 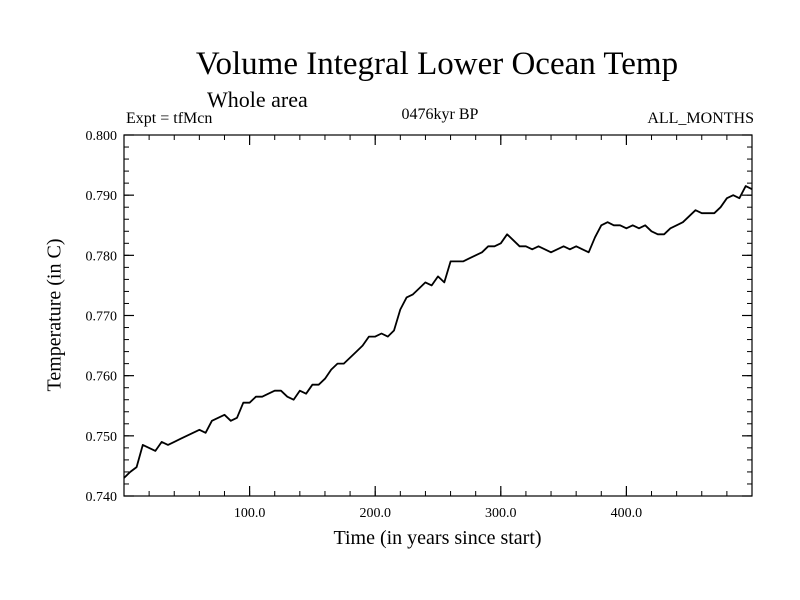 I want to click on months-label: ALL_MONTHS, so click(x=700, y=118).